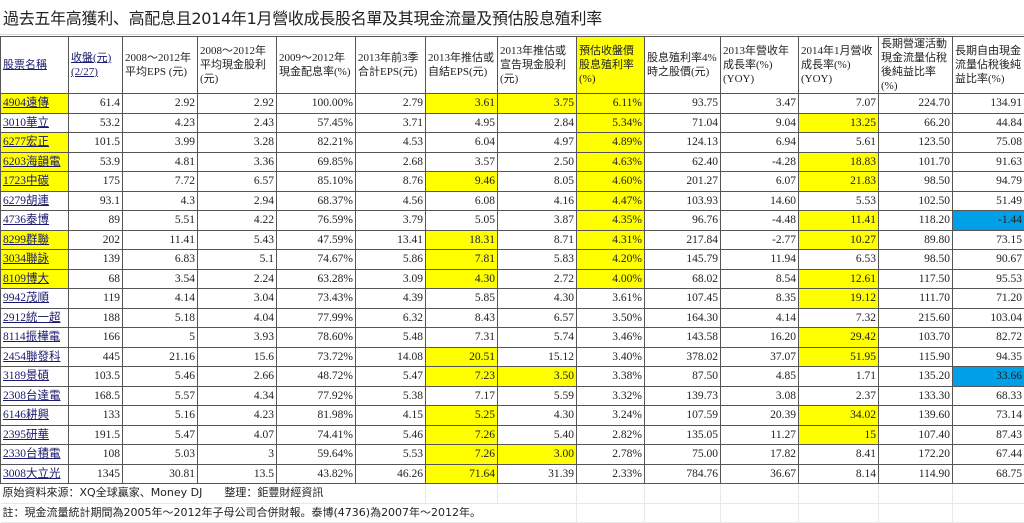 Image resolution: width=1024 pixels, height=523 pixels. I want to click on stock-name-cell: 6279胡連, so click(35, 201).